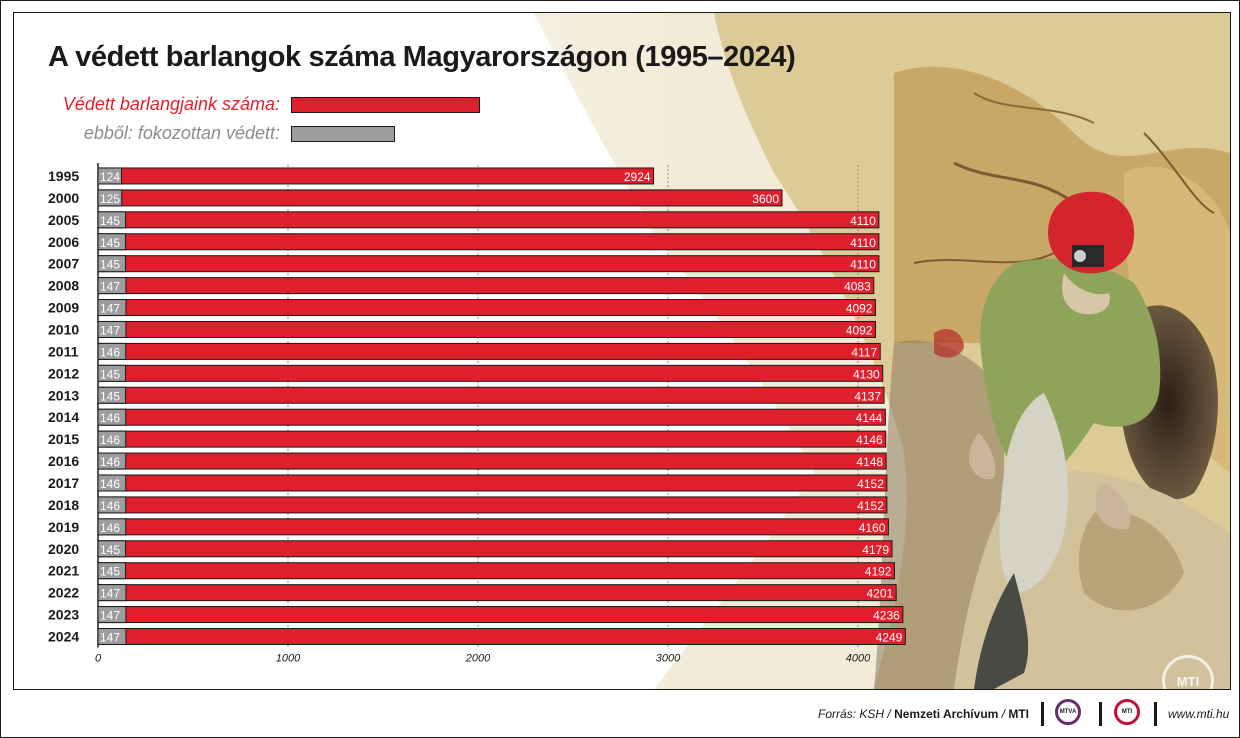 The height and width of the screenshot is (738, 1240). What do you see at coordinates (63, 351) in the screenshot?
I see `year-label: 2011` at bounding box center [63, 351].